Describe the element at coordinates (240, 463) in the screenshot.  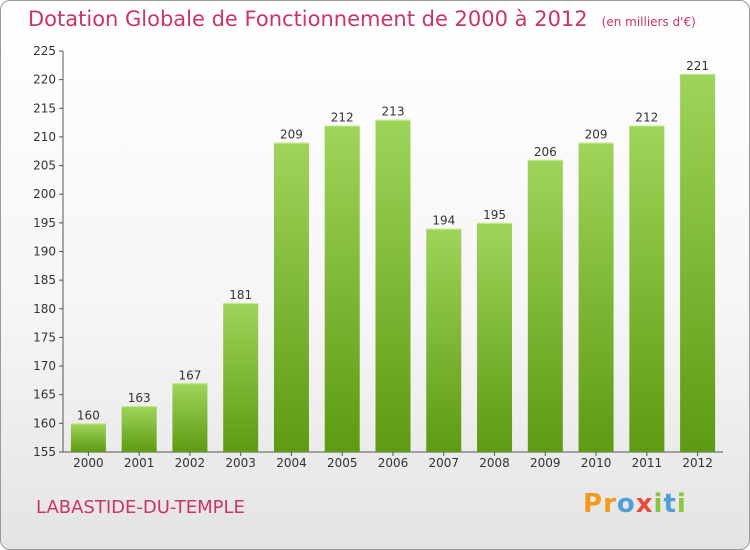
I see `x-tick-label-2003: 2003` at that location.